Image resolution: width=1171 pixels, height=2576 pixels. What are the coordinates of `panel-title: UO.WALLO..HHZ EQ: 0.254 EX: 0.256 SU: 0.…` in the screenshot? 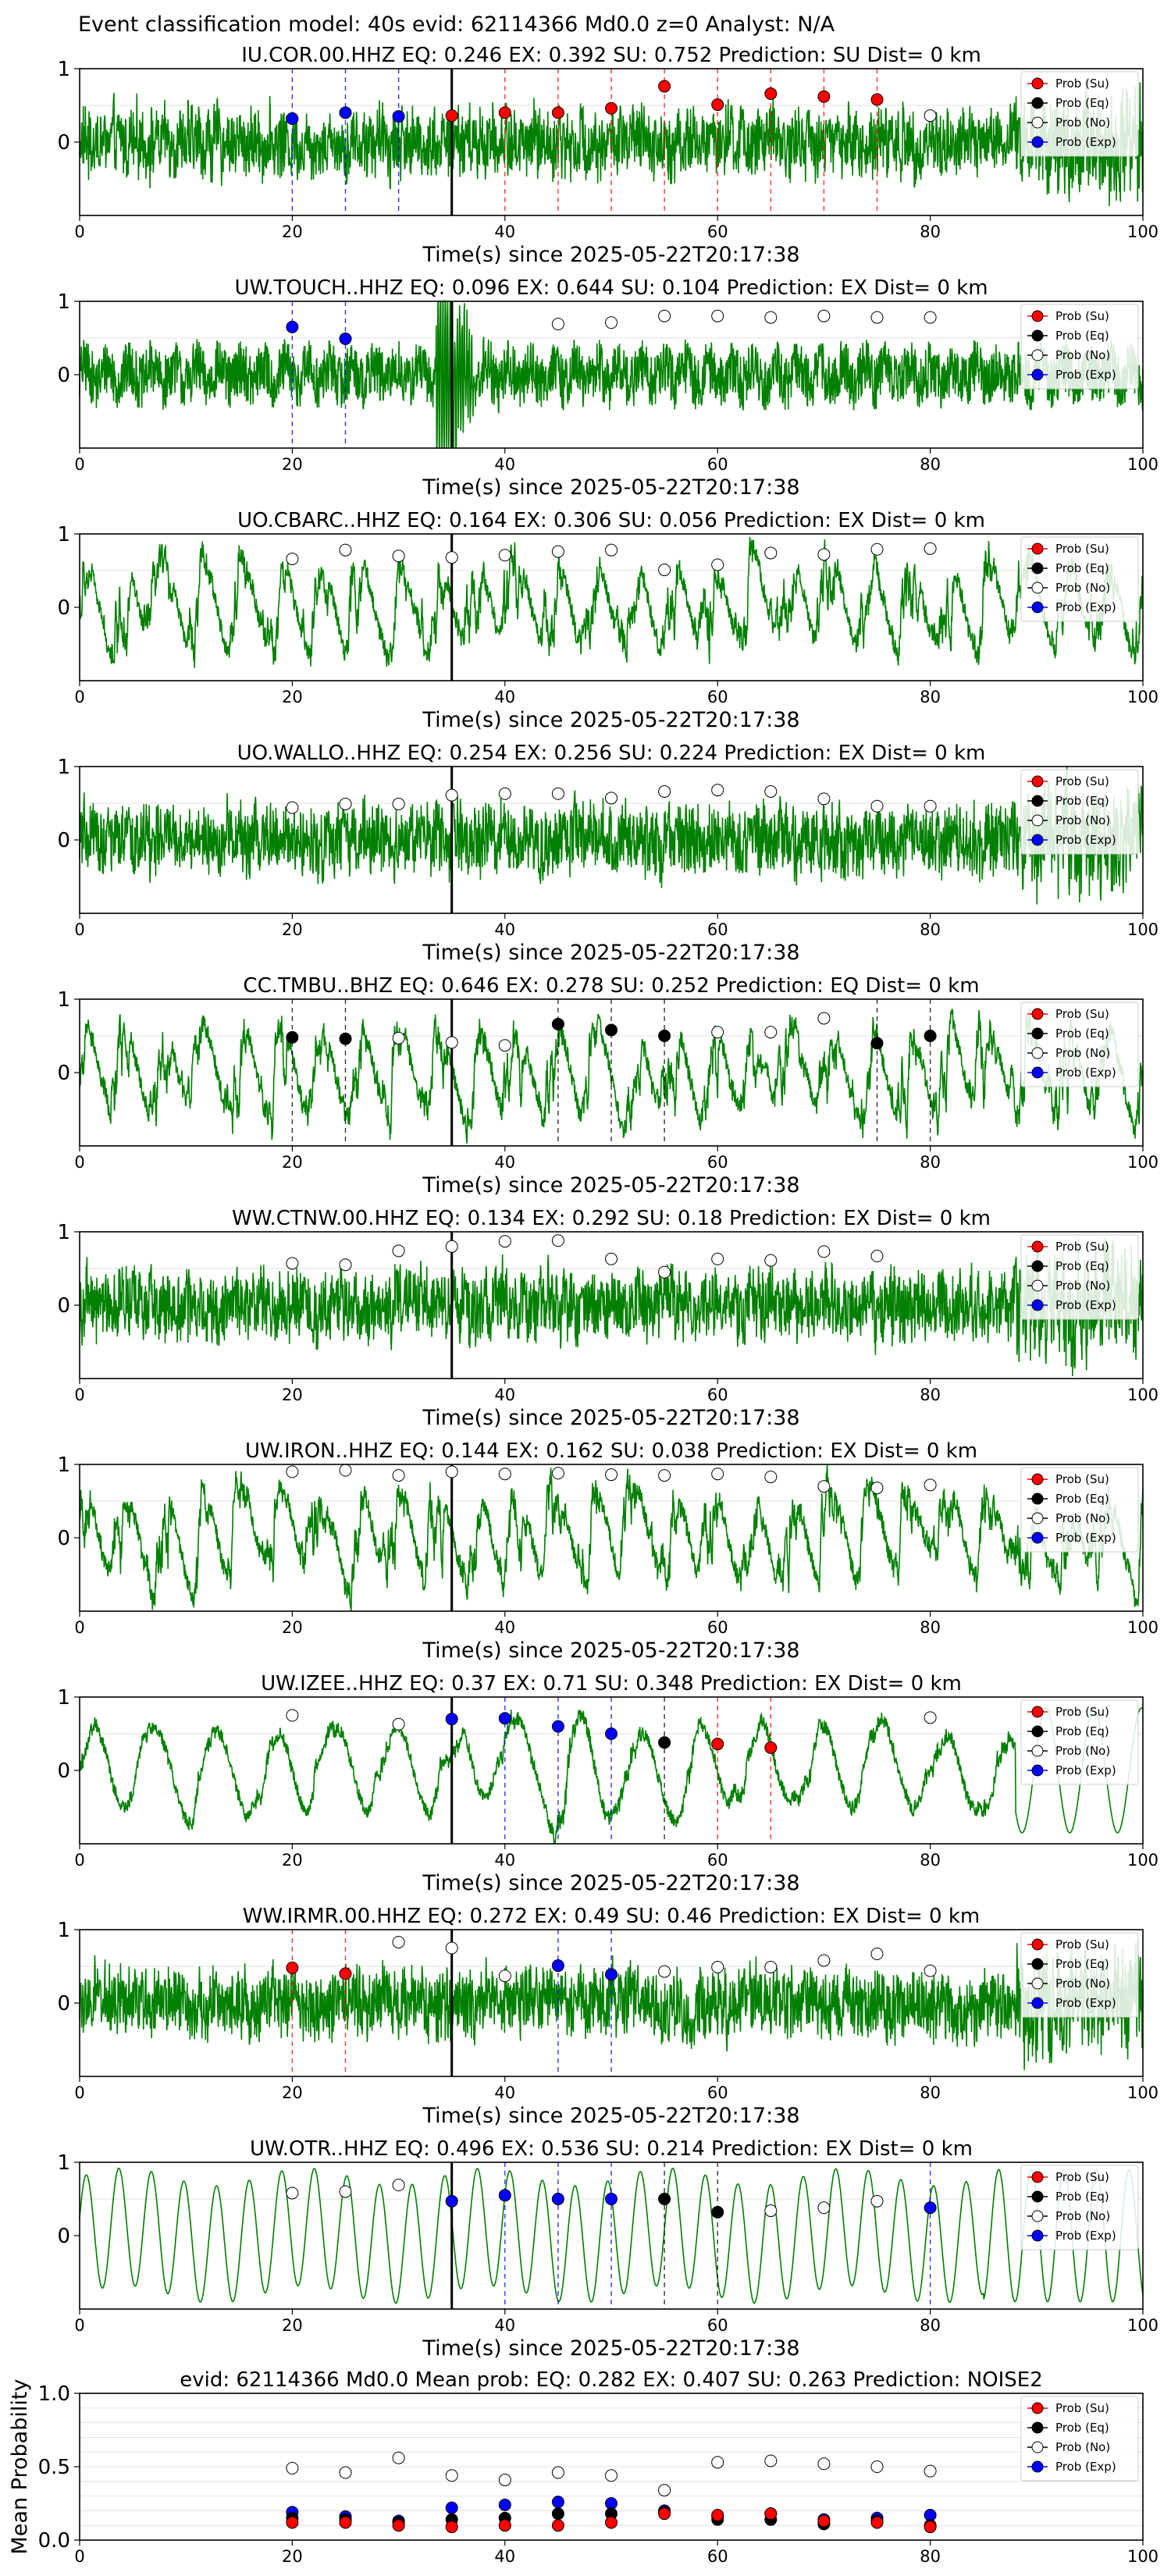 It's located at (611, 753).